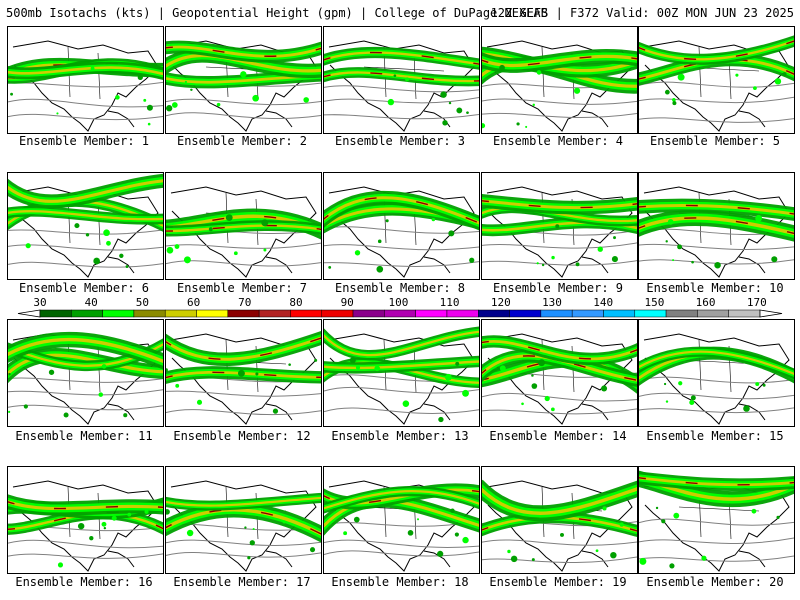 The width and height of the screenshot is (800, 600). Describe the element at coordinates (242, 288) in the screenshot. I see `ensemble-member-label: Ensemble Member: 7` at that location.